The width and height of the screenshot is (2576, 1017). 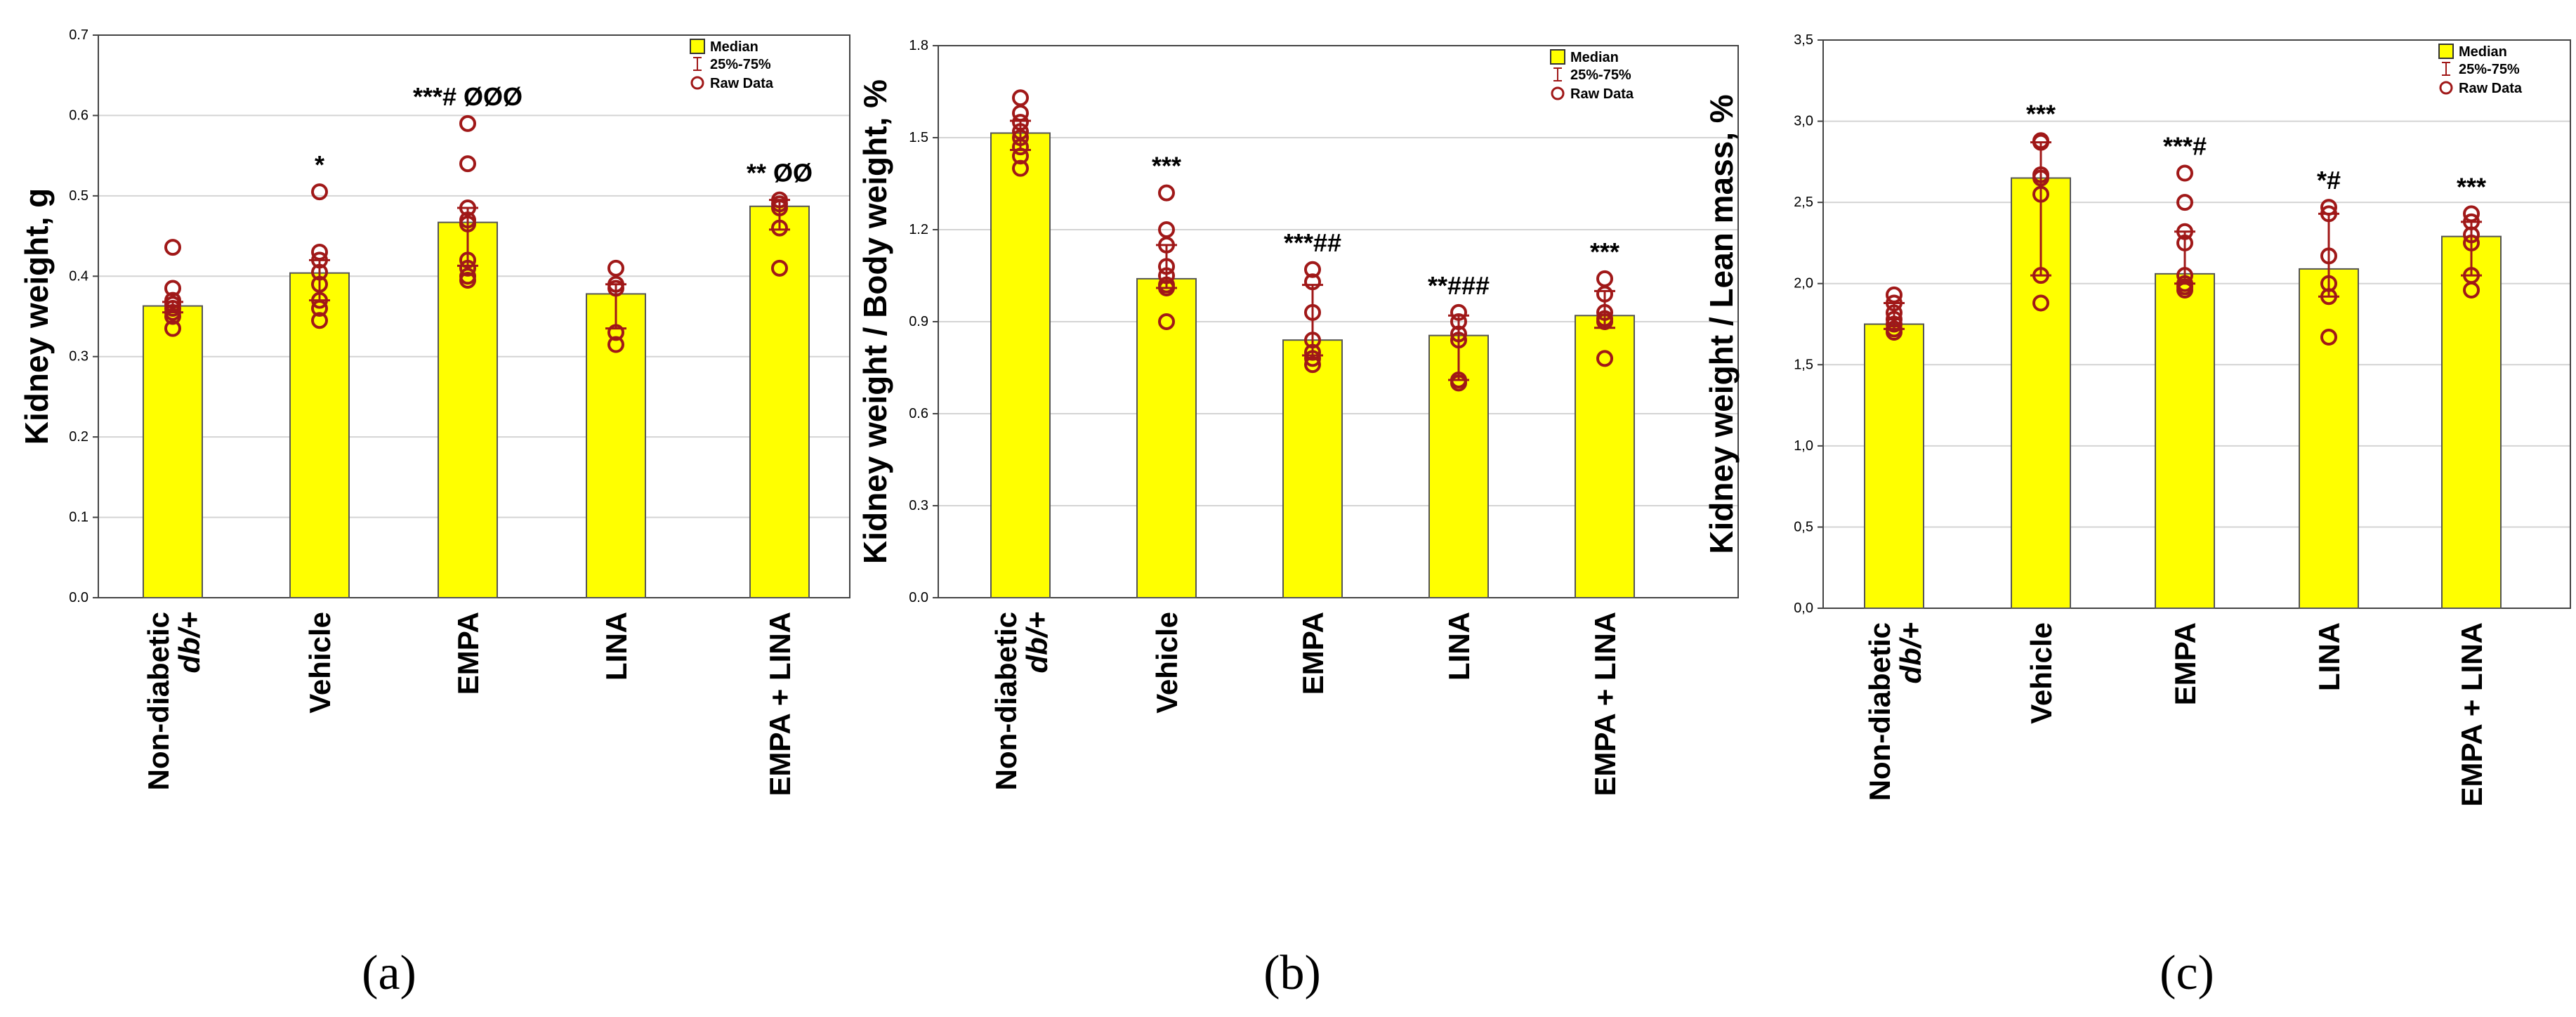 I want to click on y-axis-label: Kidney weight, g, so click(x=36, y=316).